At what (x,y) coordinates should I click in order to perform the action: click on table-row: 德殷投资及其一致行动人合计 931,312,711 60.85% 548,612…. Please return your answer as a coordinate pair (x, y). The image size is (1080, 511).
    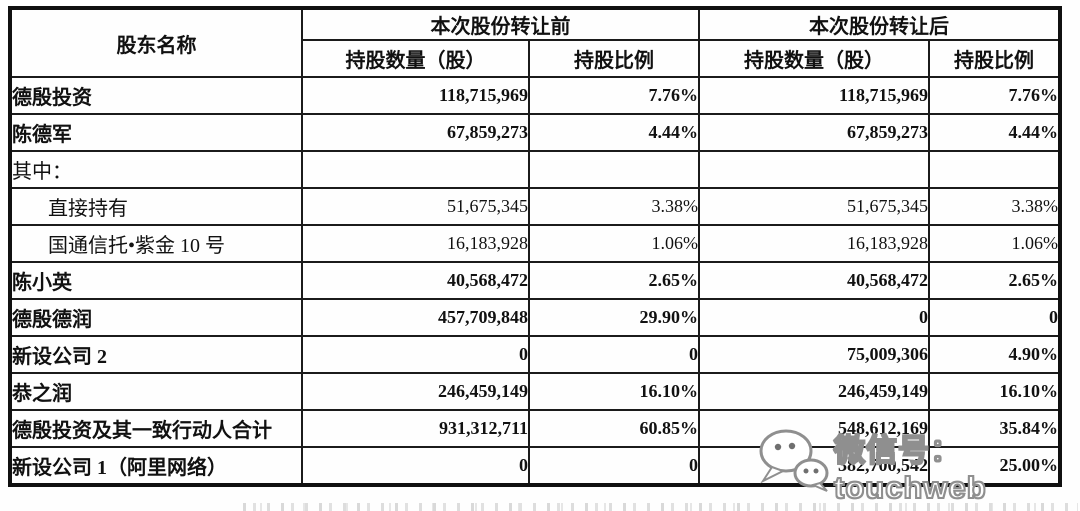
    Looking at the image, I should click on (535, 428).